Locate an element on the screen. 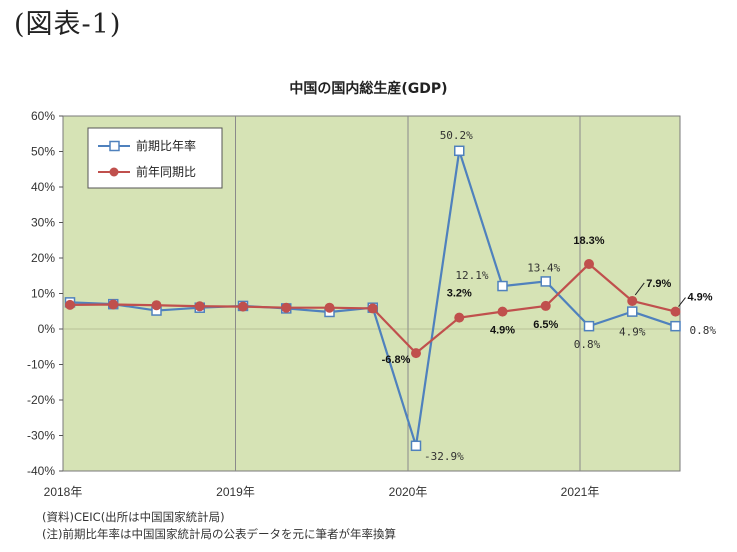 This screenshot has width=737, height=552. legend is located at coordinates (155, 158).